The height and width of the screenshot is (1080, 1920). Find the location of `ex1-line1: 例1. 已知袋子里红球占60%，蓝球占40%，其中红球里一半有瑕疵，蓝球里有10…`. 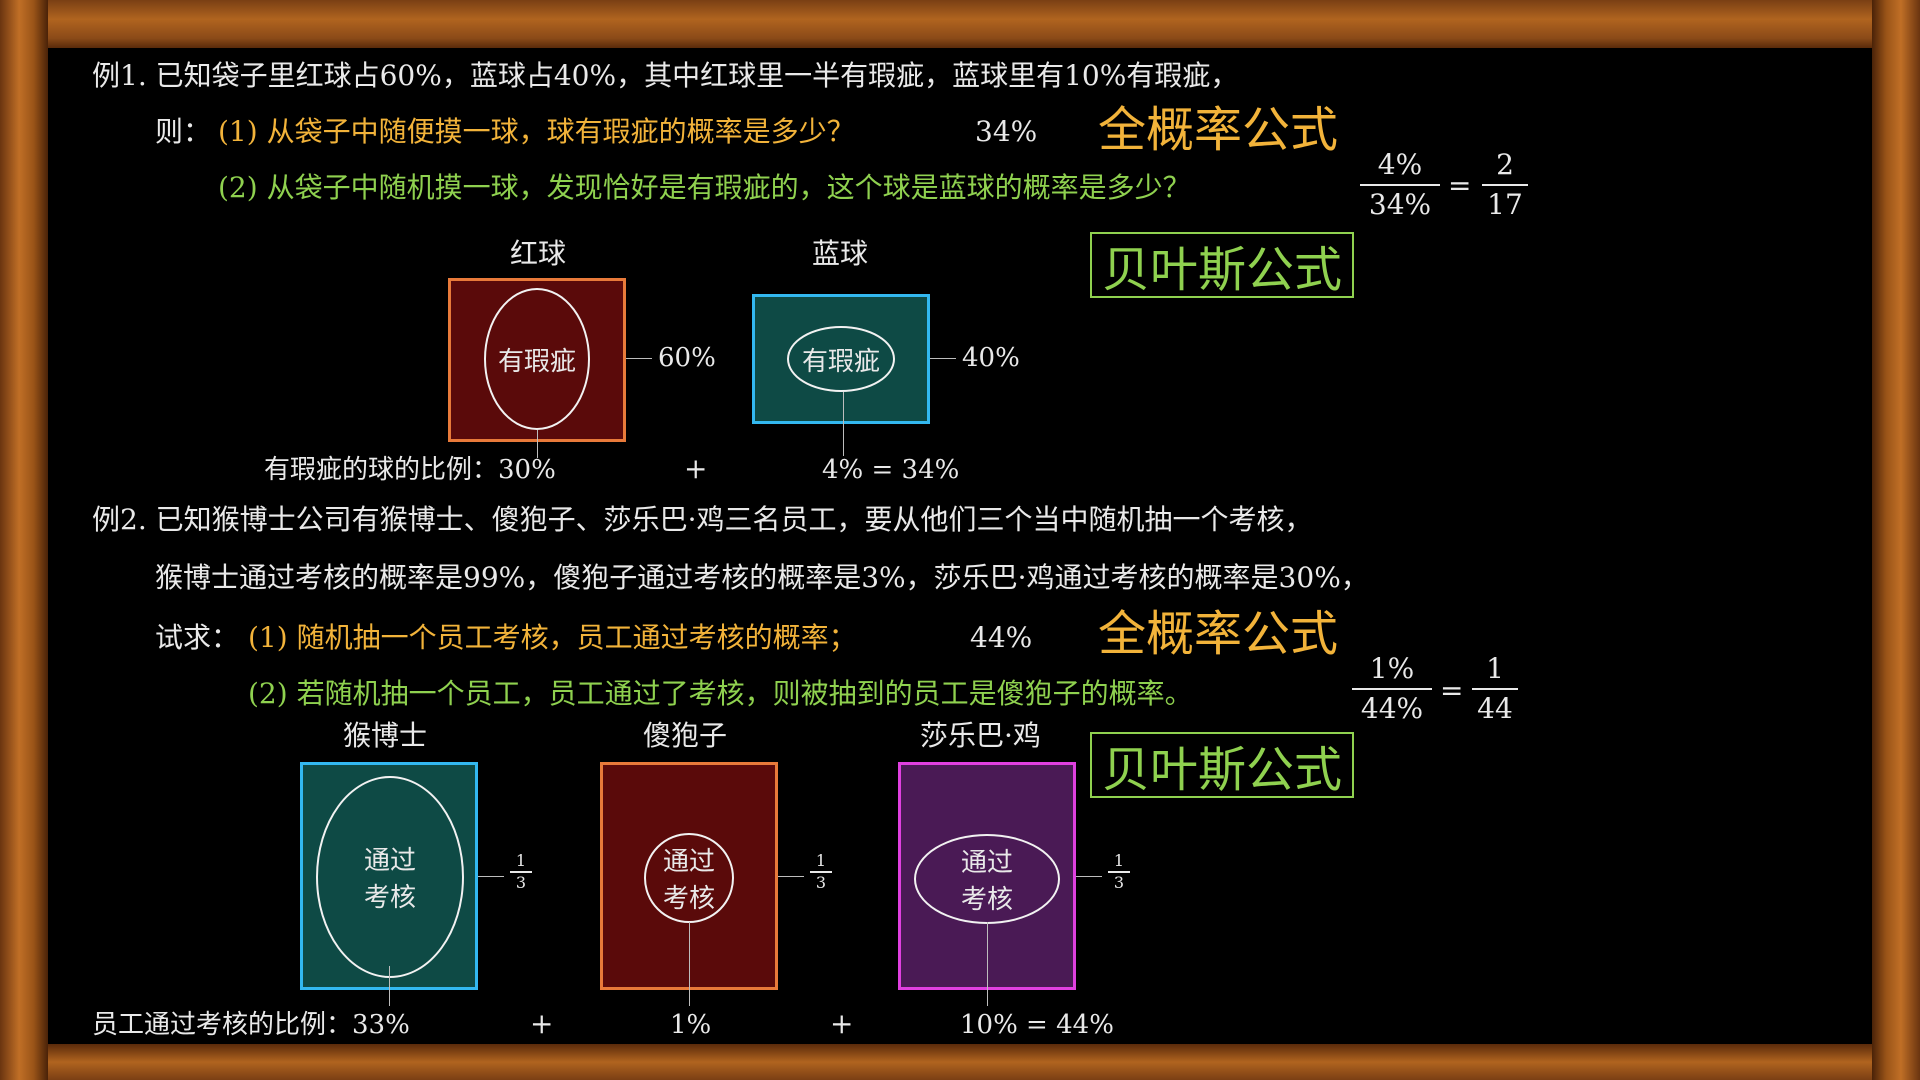

ex1-line1: 例1. 已知袋子里红球占60%，蓝球占40%，其中红球里一半有瑕疵，蓝球里有10… is located at coordinates (665, 75).